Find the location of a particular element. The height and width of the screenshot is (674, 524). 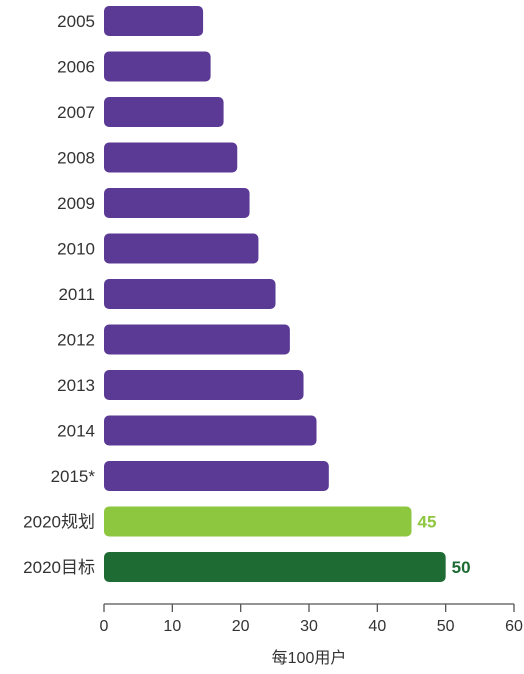

category-label-1: 2006 is located at coordinates (76, 67).